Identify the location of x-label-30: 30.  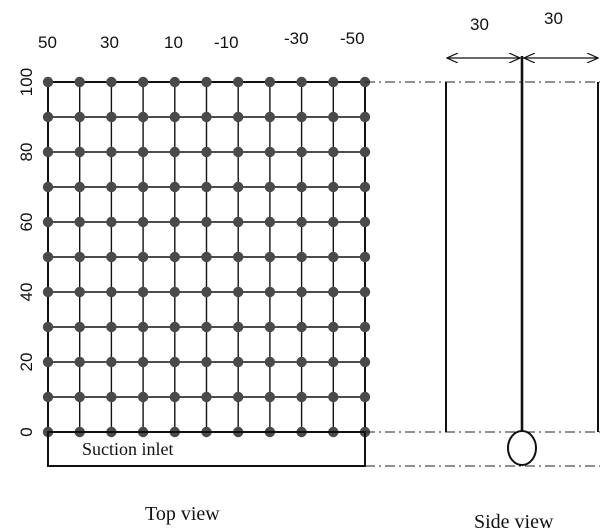
(109, 42).